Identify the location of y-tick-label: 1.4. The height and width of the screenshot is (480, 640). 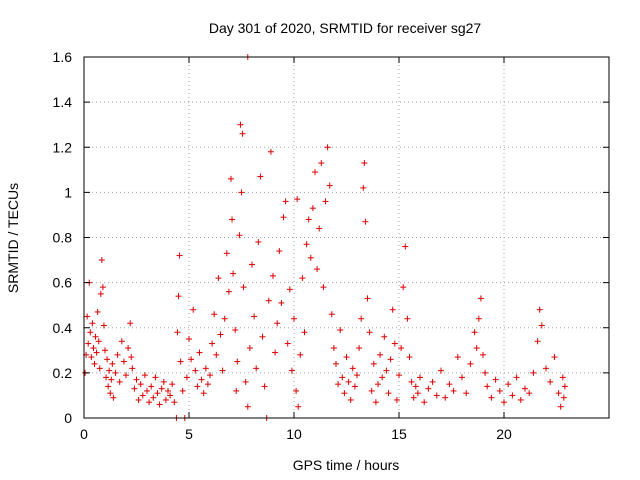
(63, 102).